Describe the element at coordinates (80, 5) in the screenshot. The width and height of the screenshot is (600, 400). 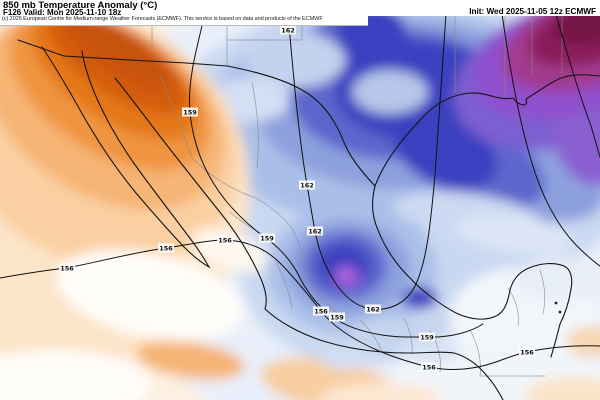
I see `chart-title: 850 mb Temperature Anomaly (°C)` at that location.